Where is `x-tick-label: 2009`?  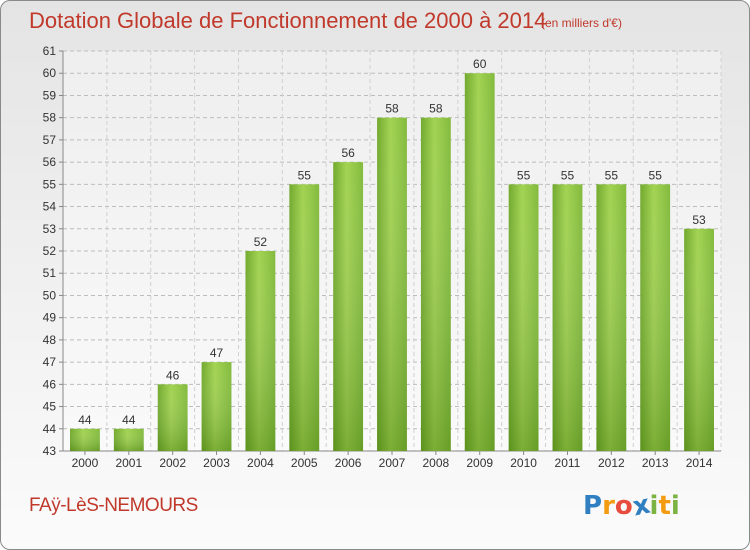
x-tick-label: 2009 is located at coordinates (479, 463).